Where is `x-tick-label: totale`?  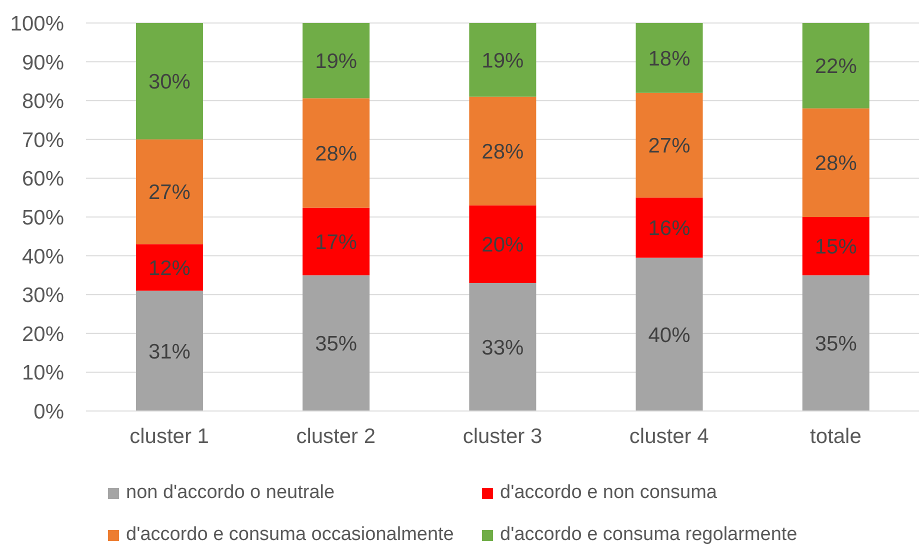
x-tick-label: totale is located at coordinates (836, 436).